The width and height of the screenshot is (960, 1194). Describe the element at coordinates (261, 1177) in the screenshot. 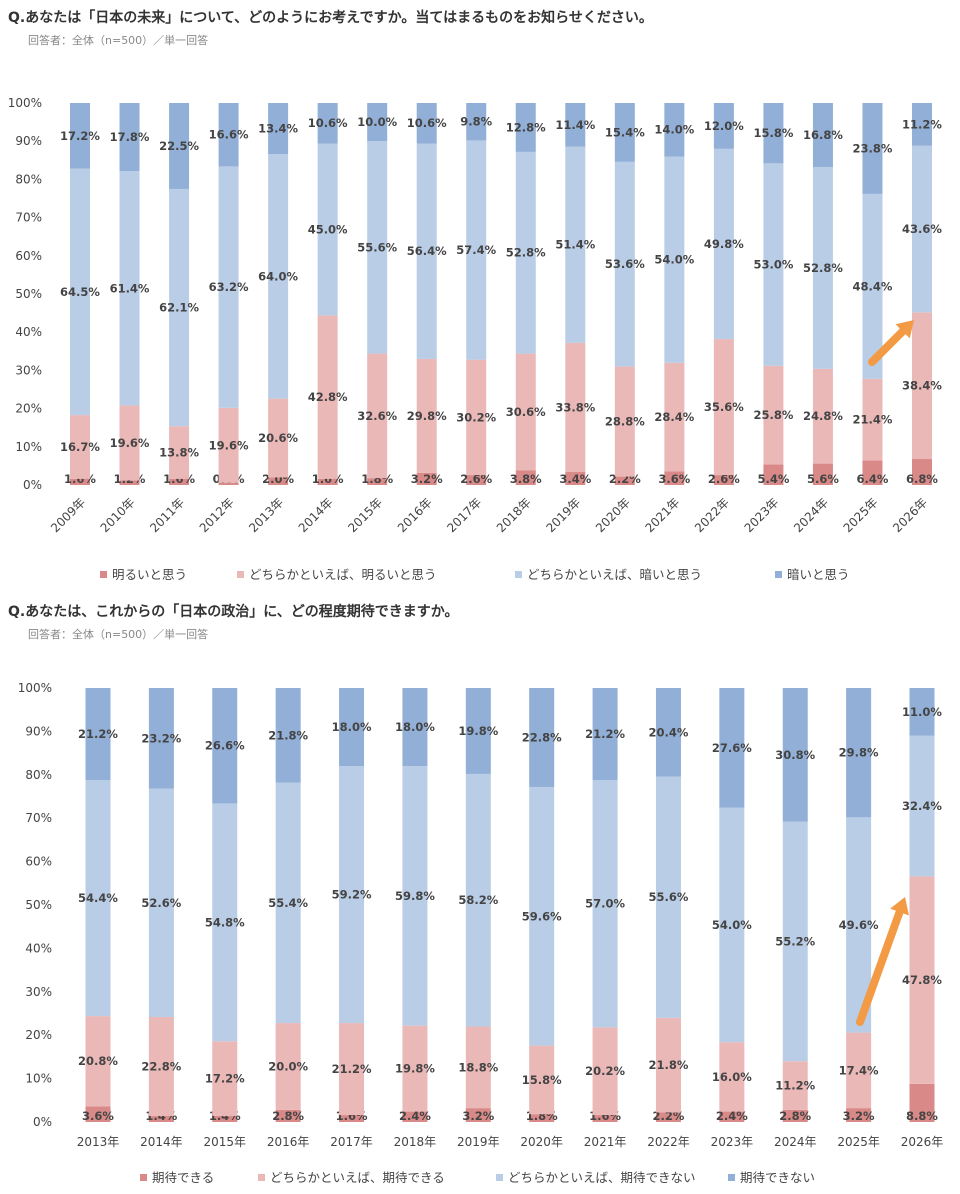

I see `legend-swatch` at that location.